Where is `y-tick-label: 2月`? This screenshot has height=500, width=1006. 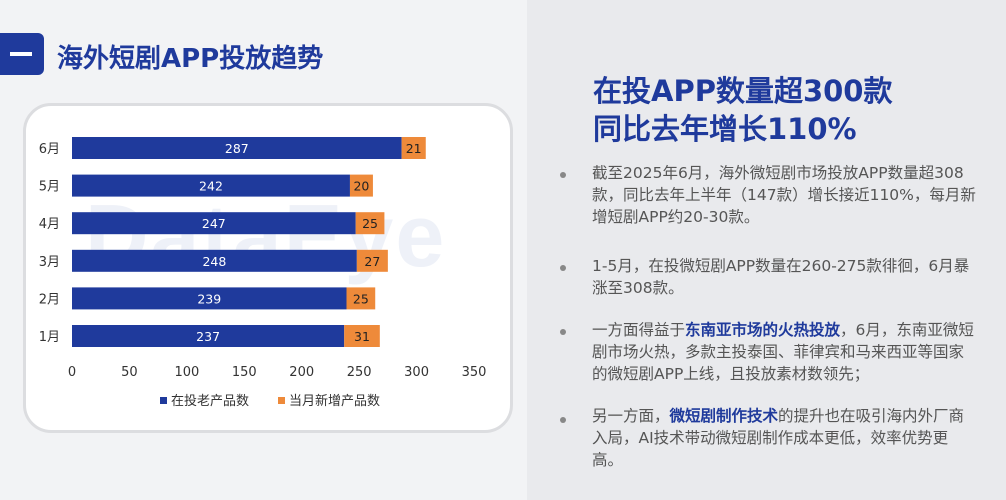 y-tick-label: 2月 is located at coordinates (49, 299).